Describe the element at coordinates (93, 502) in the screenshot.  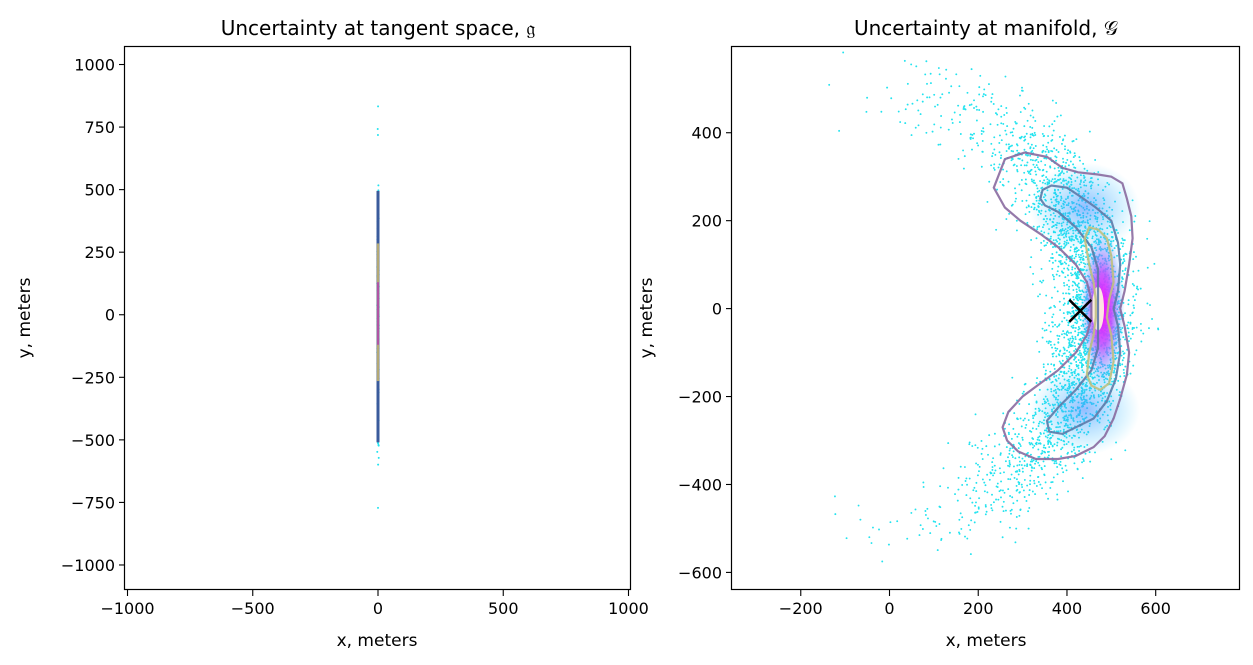
I see `left-ytick-label: −750` at that location.